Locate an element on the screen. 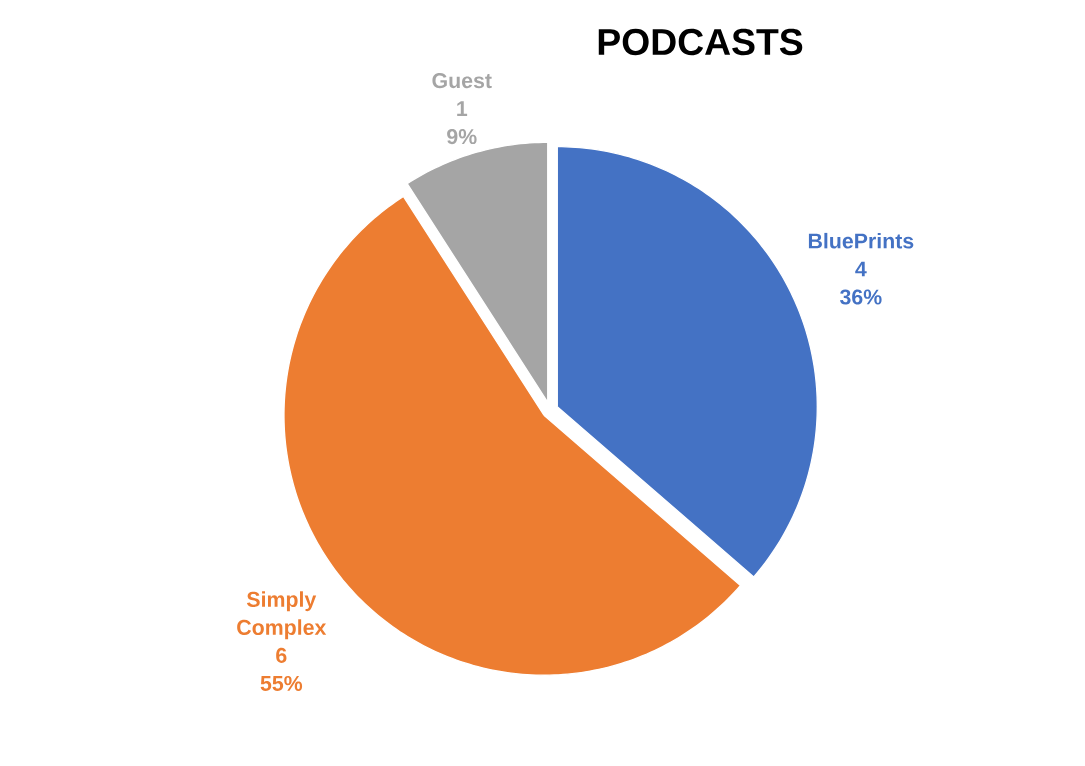  data-label: 4 is located at coordinates (861, 269).